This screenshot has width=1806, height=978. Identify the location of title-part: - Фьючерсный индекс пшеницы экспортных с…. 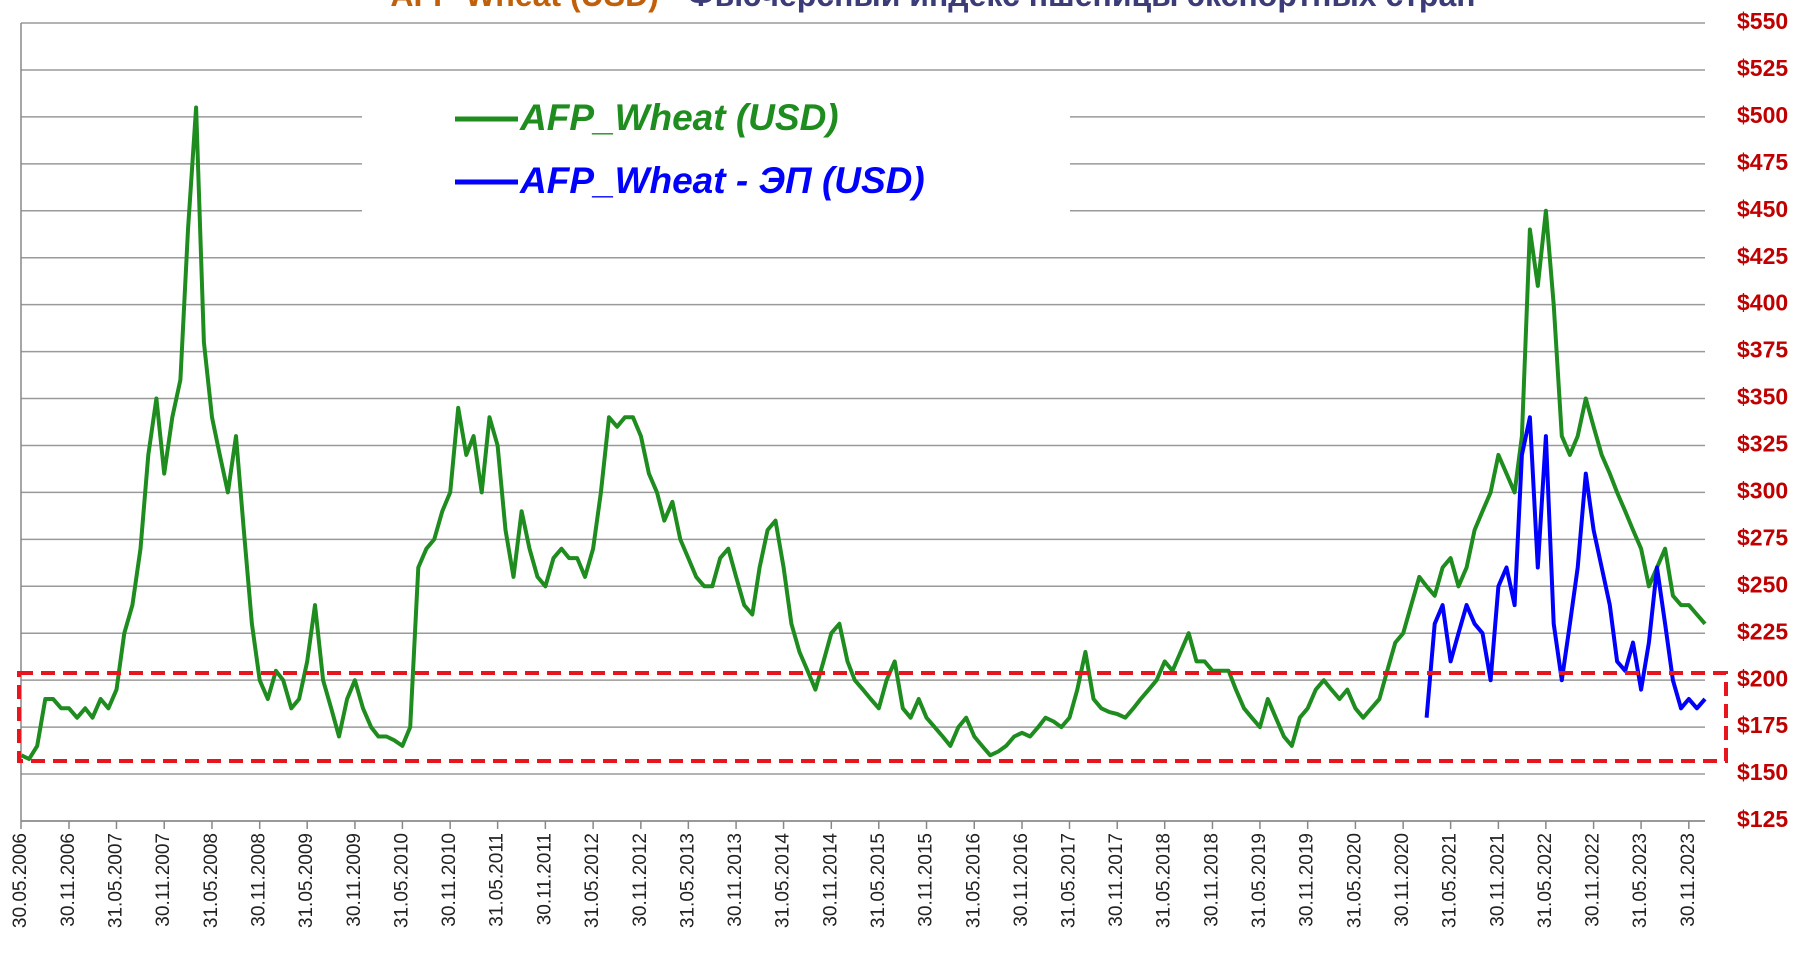
(1067, 6).